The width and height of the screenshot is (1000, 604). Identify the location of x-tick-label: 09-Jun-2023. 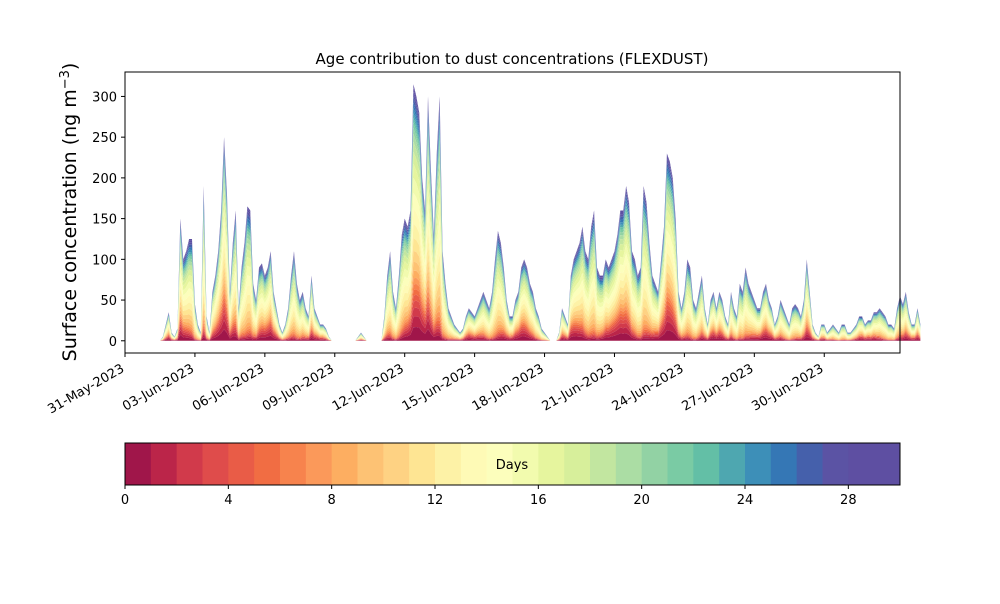
(298, 387).